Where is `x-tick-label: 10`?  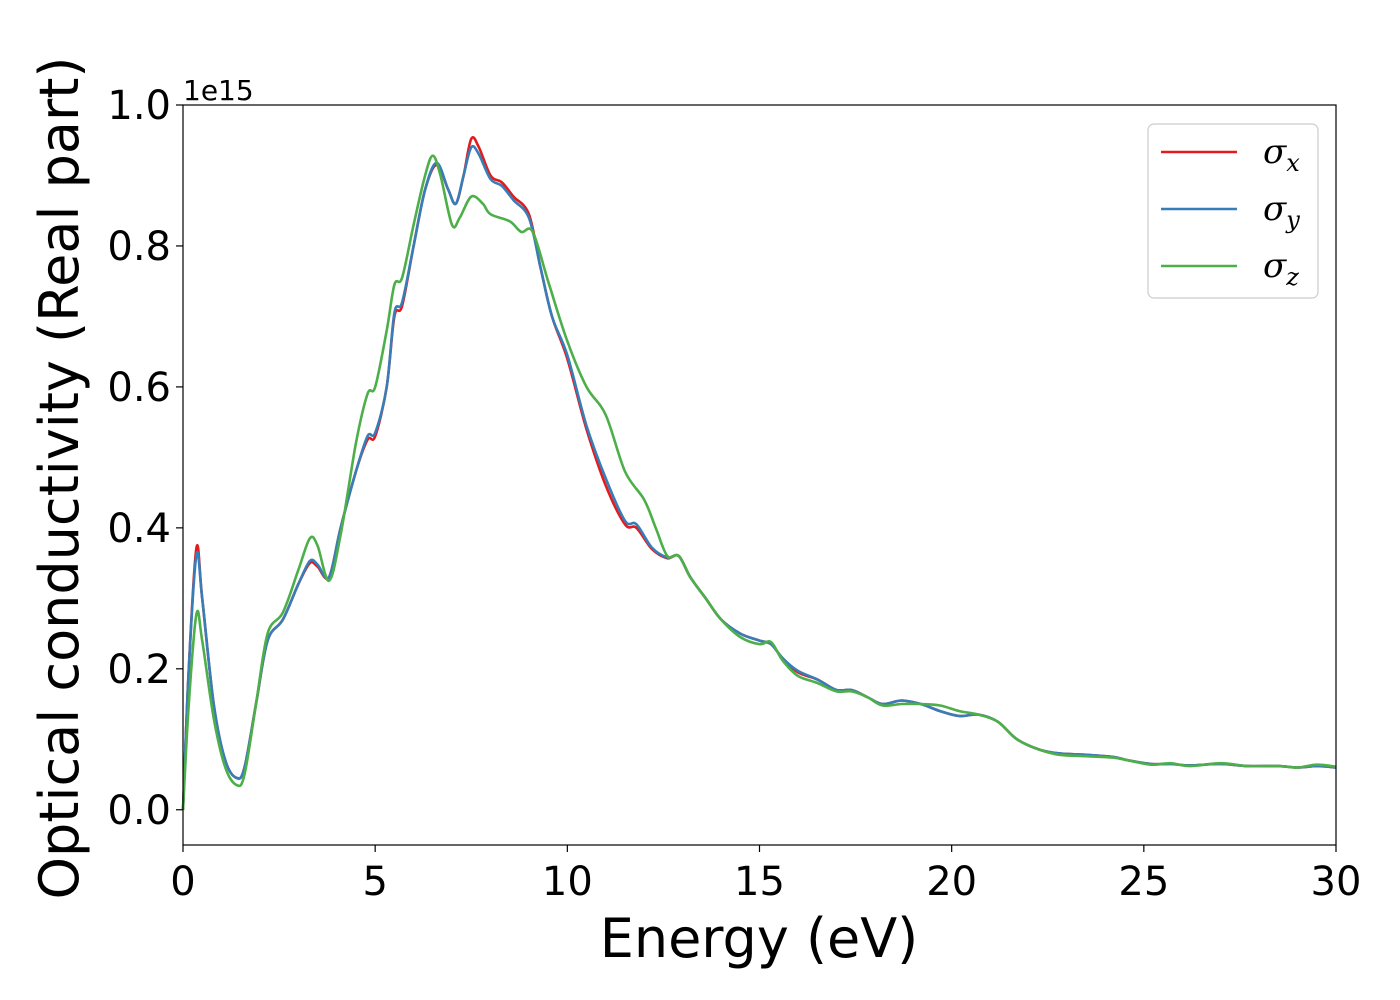 x-tick-label: 10 is located at coordinates (567, 882).